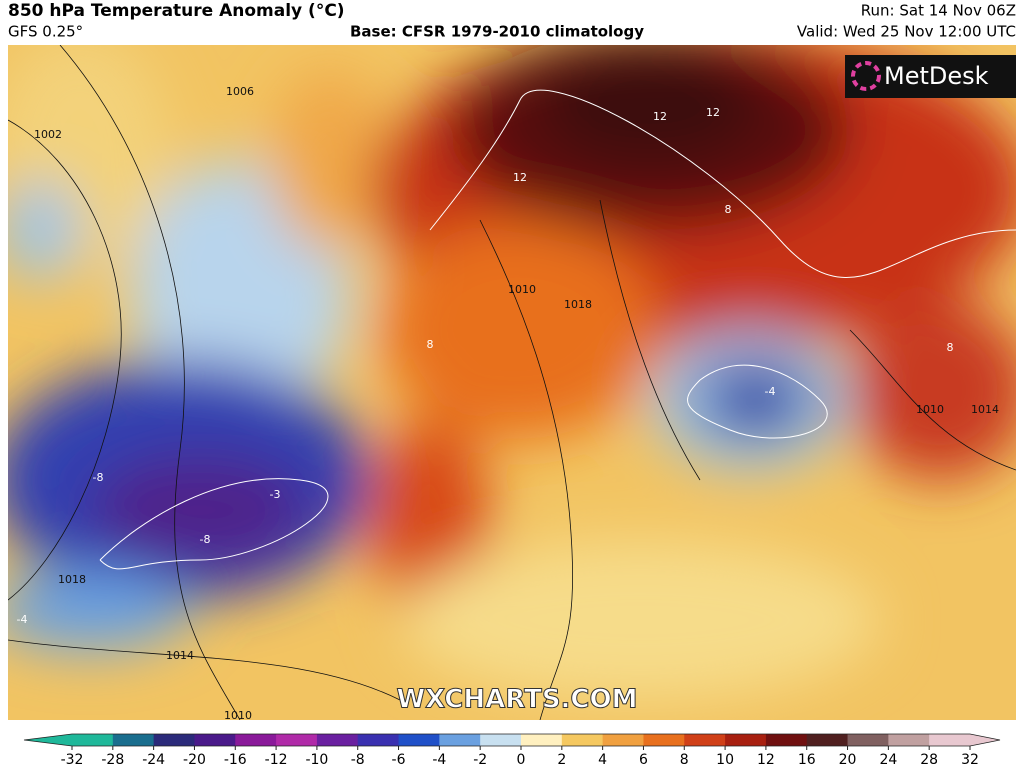 This screenshot has width=1024, height=775. Describe the element at coordinates (521, 760) in the screenshot. I see `colorbar-tick-label: 0` at that location.